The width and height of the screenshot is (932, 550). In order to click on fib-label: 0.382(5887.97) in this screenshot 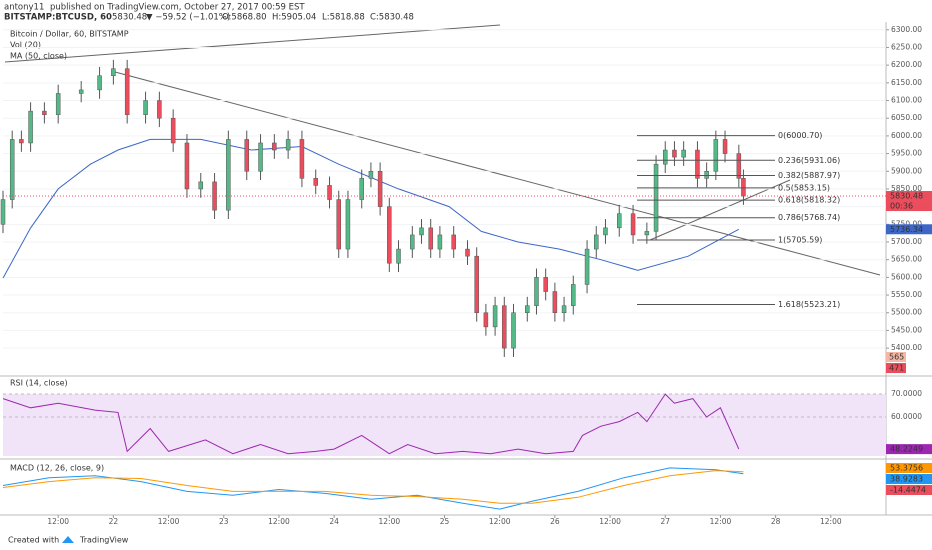, I will do `click(809, 175)`.